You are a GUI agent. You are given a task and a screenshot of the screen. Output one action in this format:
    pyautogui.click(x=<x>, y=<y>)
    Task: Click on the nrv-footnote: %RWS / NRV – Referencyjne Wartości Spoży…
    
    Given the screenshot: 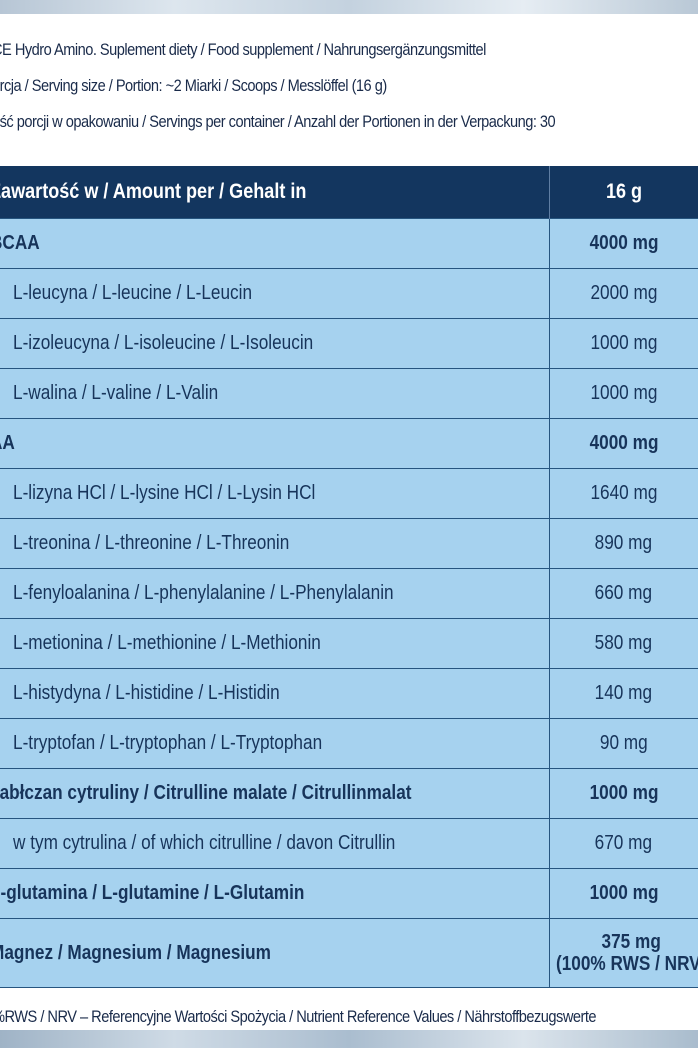 What is the action you would take?
    pyautogui.click(x=298, y=1016)
    